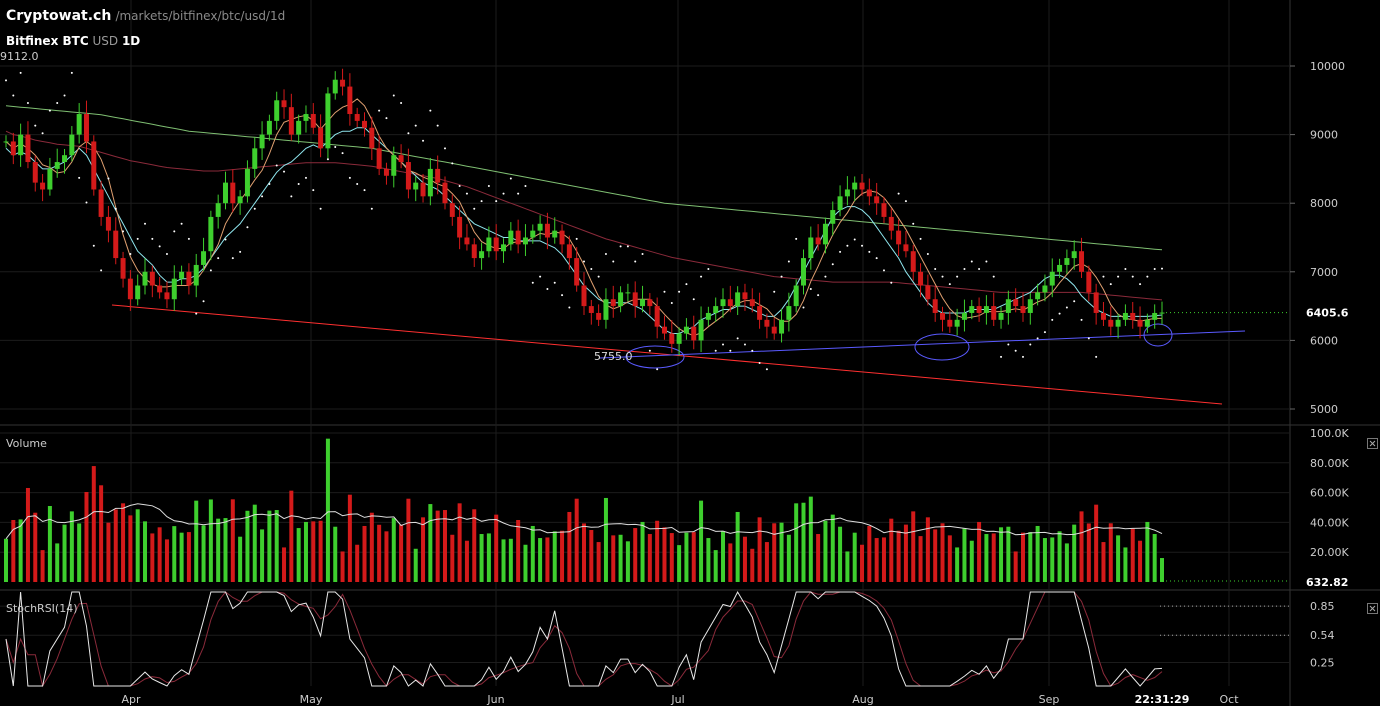 Image resolution: width=1380 pixels, height=706 pixels. Describe the element at coordinates (584, 521) in the screenshot. I see `volume-ma-line` at that location.